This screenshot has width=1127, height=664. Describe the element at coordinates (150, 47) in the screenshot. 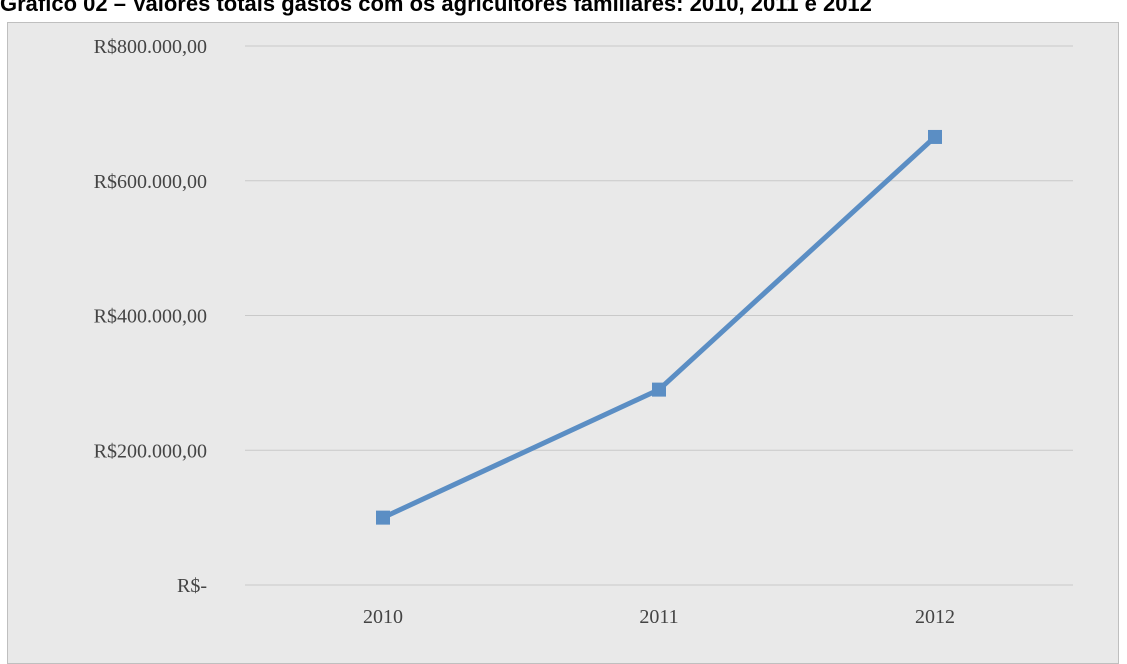

I see `y-tick-label: R$800.000,00` at that location.